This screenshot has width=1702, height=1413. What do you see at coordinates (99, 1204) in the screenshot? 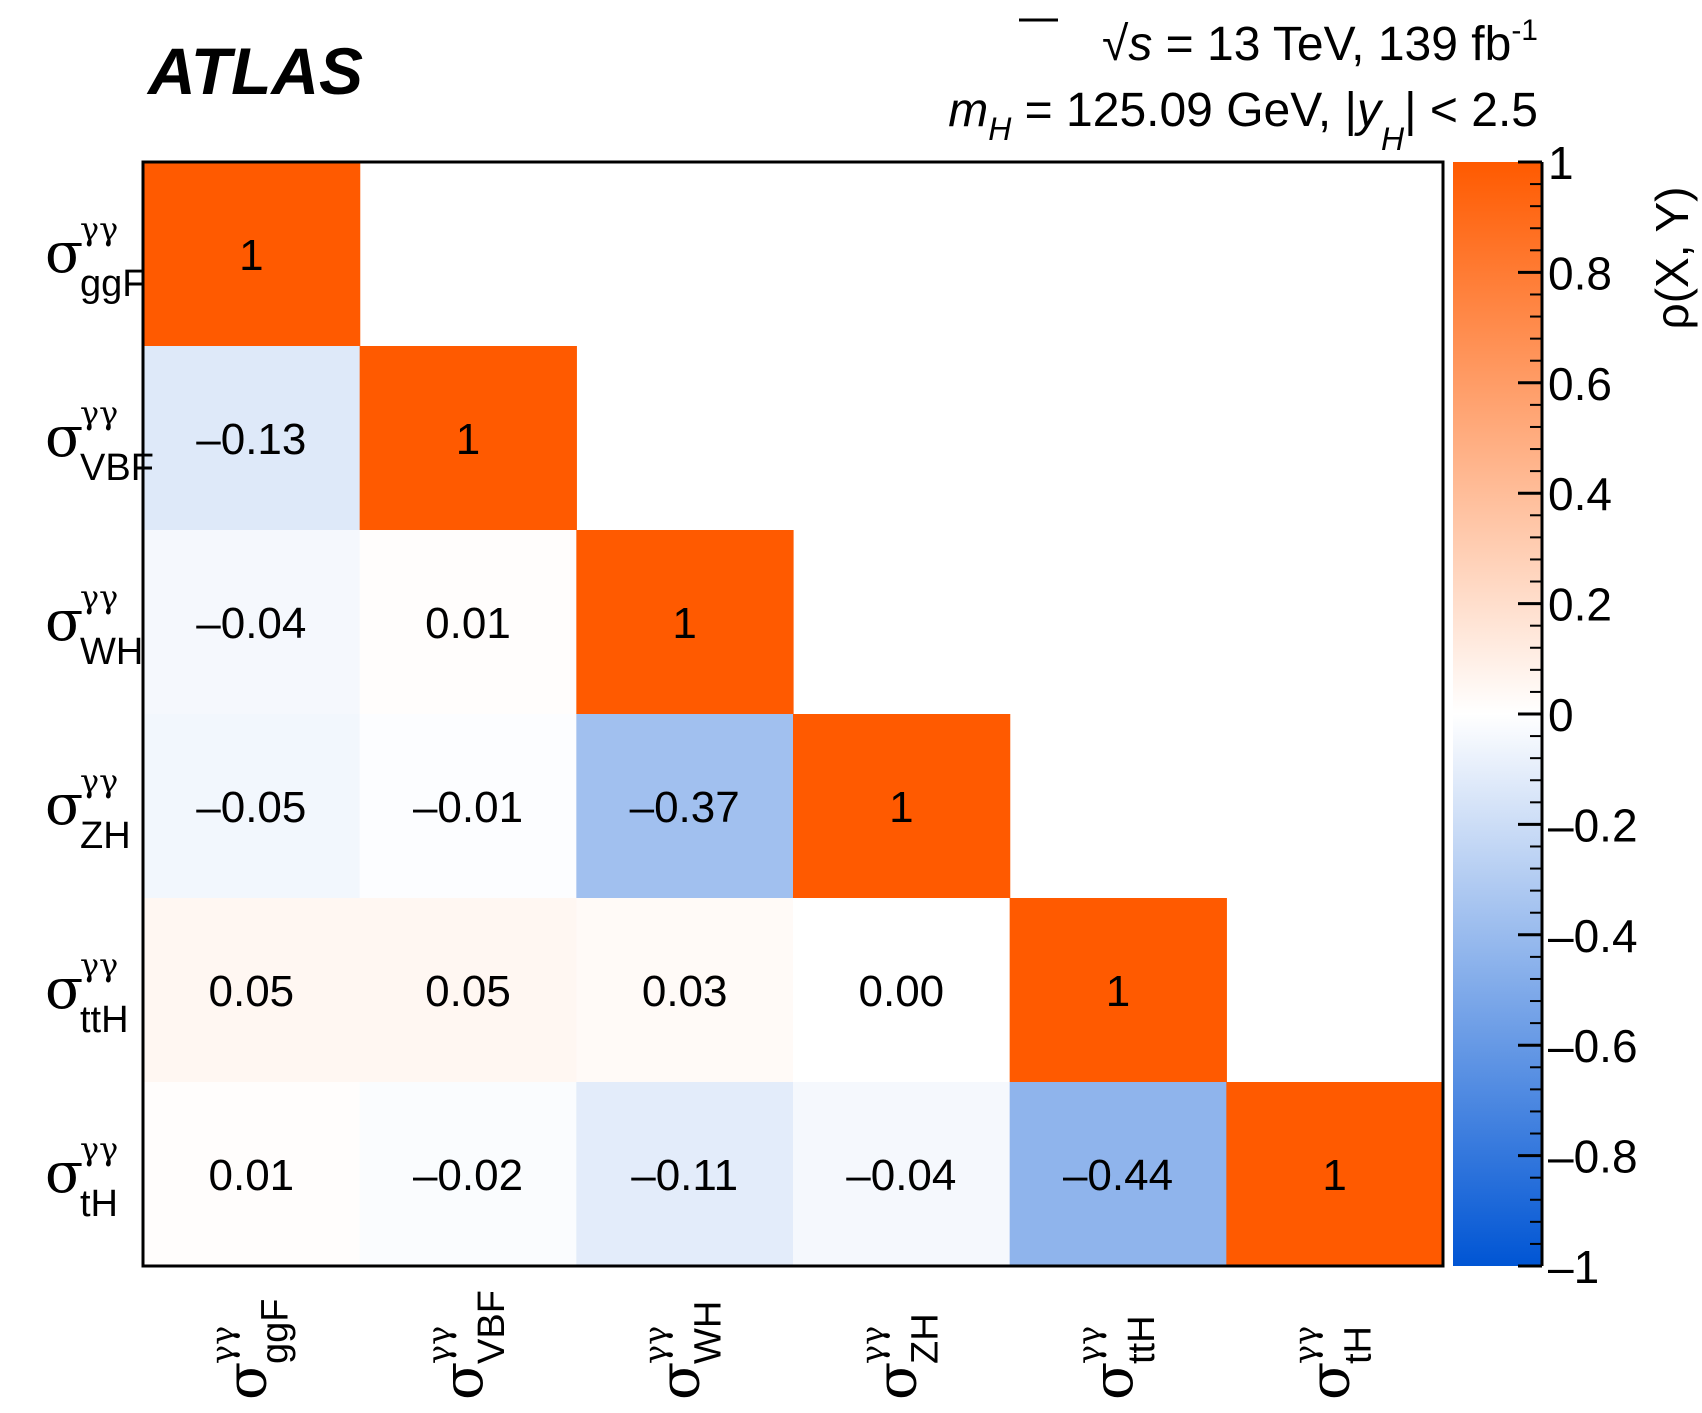
I see `process-subscript: tH` at bounding box center [99, 1204].